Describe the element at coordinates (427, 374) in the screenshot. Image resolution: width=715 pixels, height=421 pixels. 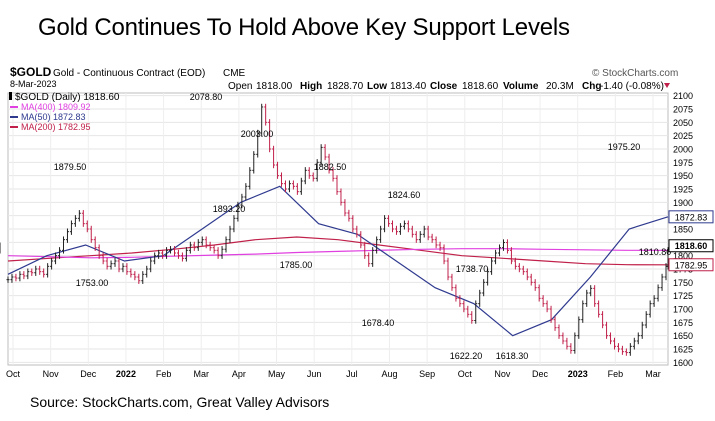
I see `x-tick-label: Sep` at that location.